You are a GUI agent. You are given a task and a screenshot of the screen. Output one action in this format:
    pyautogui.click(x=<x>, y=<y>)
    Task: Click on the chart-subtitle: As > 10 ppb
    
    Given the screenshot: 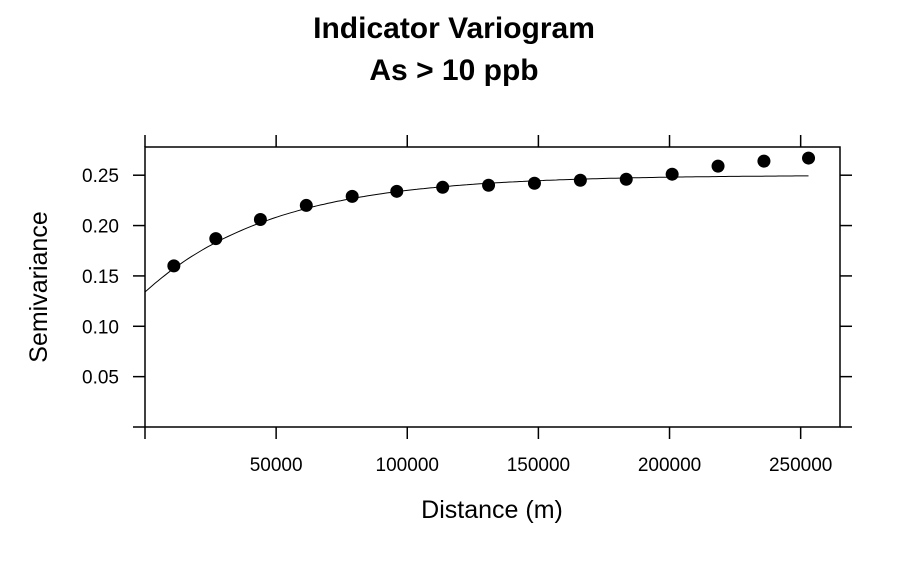 What is the action you would take?
    pyautogui.click(x=453, y=70)
    